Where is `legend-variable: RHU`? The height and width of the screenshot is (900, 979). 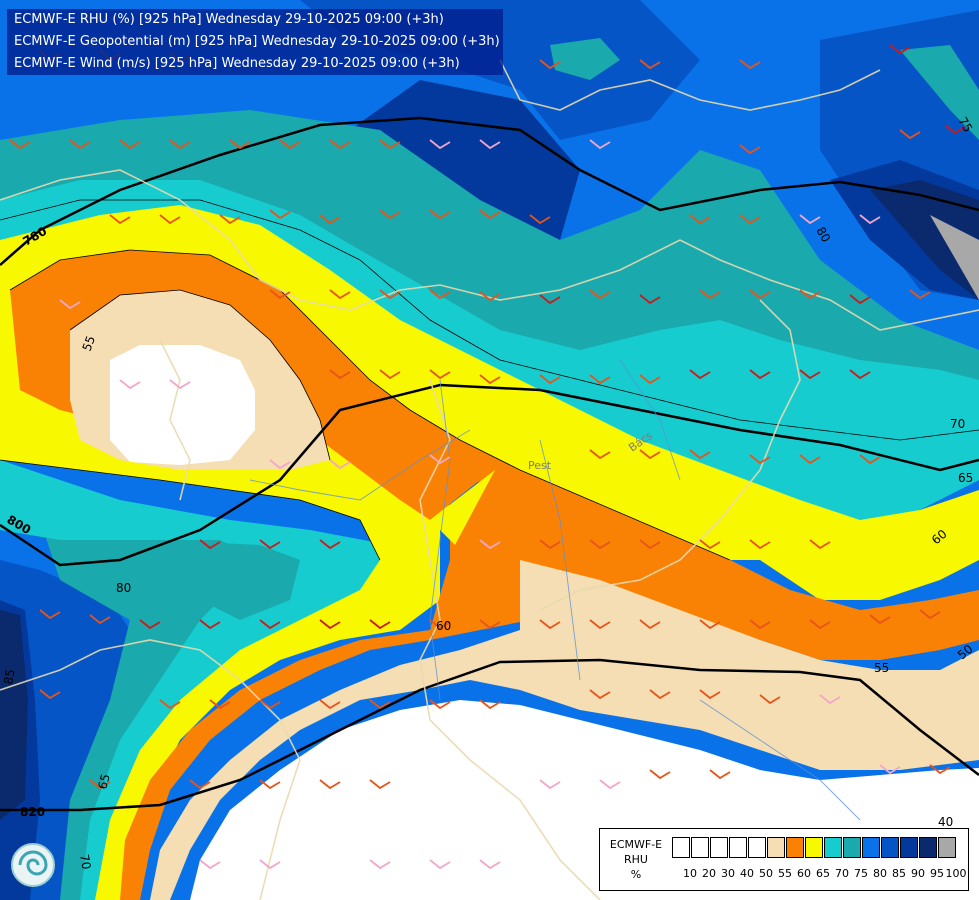
legend-variable: RHU is located at coordinates (636, 859).